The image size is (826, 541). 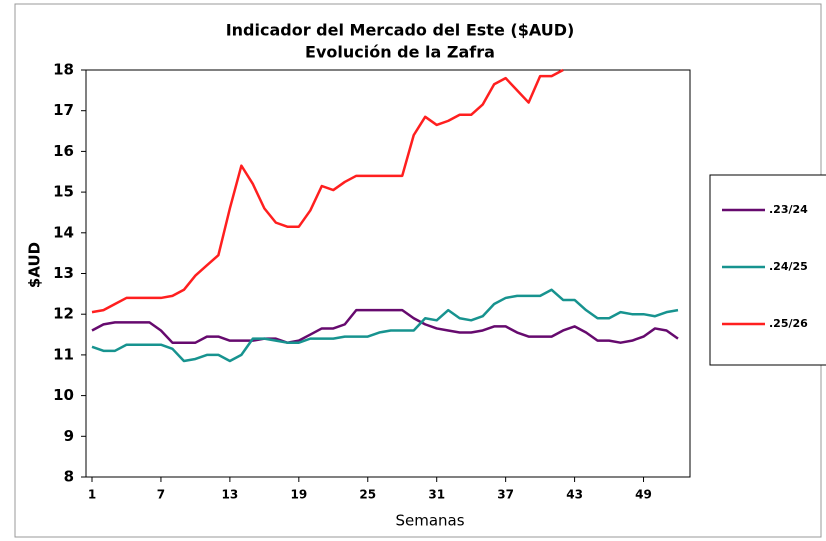 What do you see at coordinates (400, 52) in the screenshot?
I see `chart-subtitle: Evolución de la Zafra` at bounding box center [400, 52].